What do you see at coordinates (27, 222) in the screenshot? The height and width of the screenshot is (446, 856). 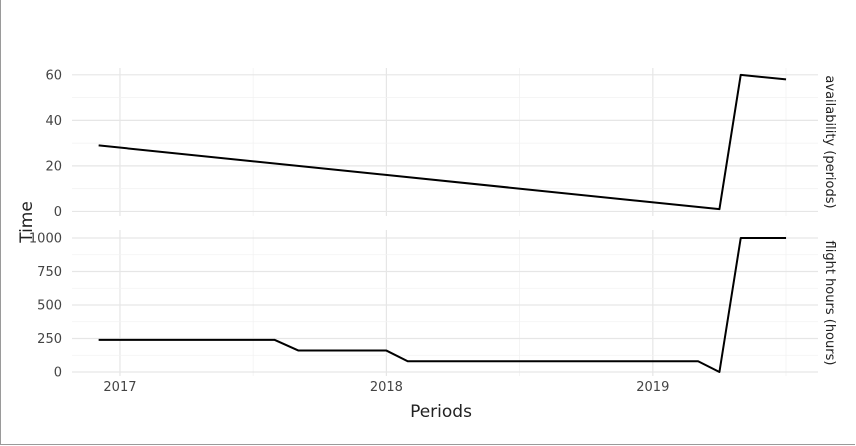 I see `y-axis-title: Time` at bounding box center [27, 222].